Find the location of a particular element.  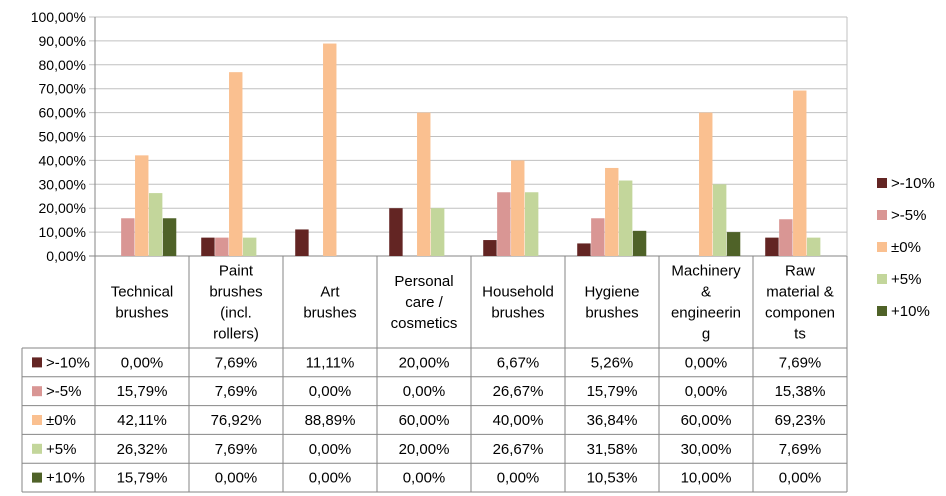

category-label: g is located at coordinates (706, 334).